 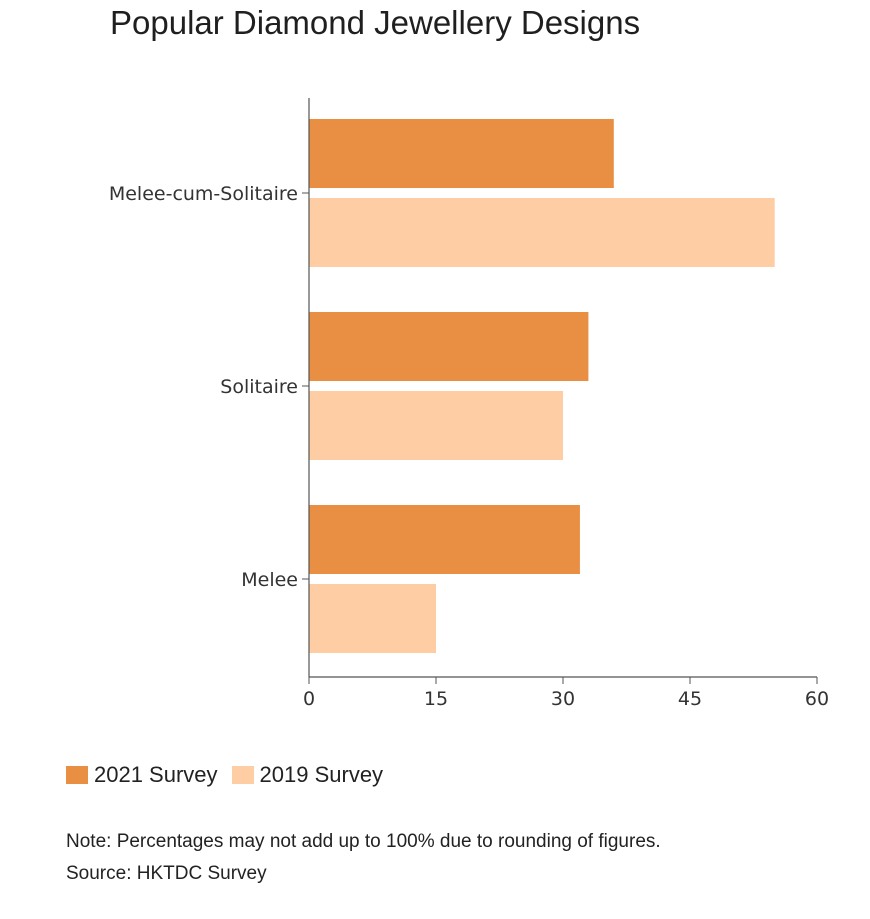 I want to click on y-tick-label: Melee-cum-Solitaire, so click(x=203, y=194).